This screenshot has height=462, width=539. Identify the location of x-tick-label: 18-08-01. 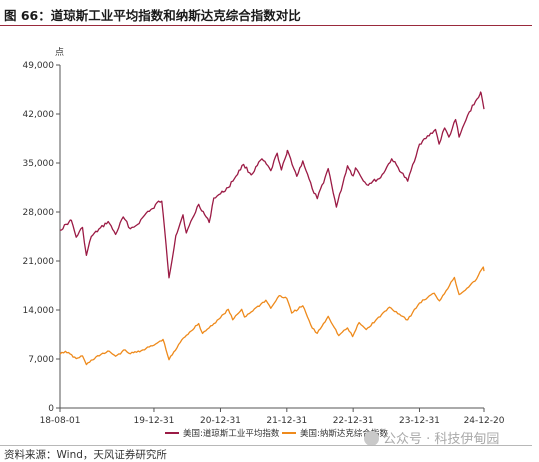
(60, 421).